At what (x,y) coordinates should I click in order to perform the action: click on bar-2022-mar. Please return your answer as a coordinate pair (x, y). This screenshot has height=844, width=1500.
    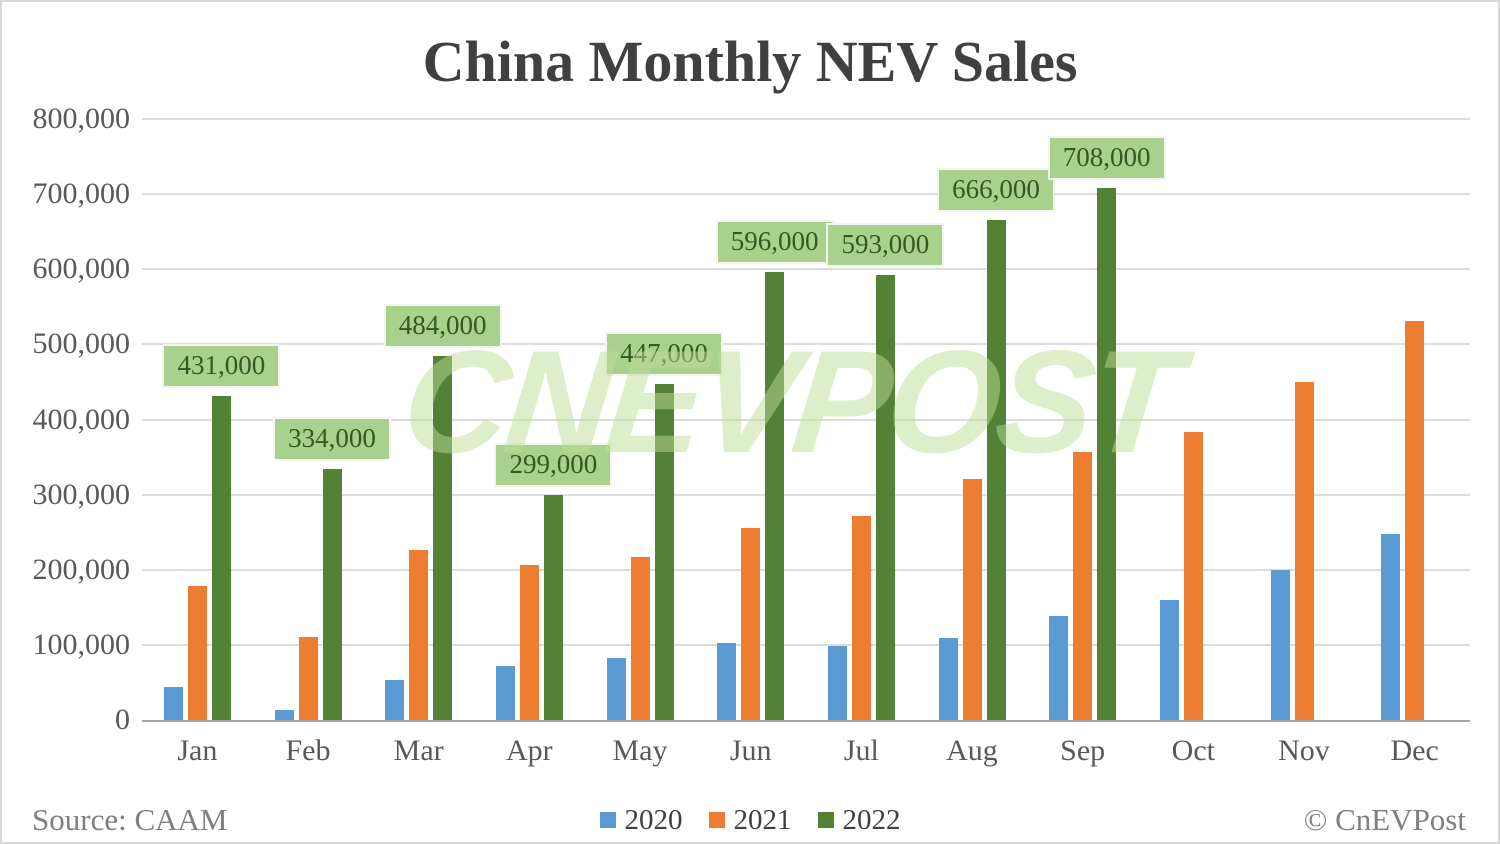
    Looking at the image, I should click on (443, 538).